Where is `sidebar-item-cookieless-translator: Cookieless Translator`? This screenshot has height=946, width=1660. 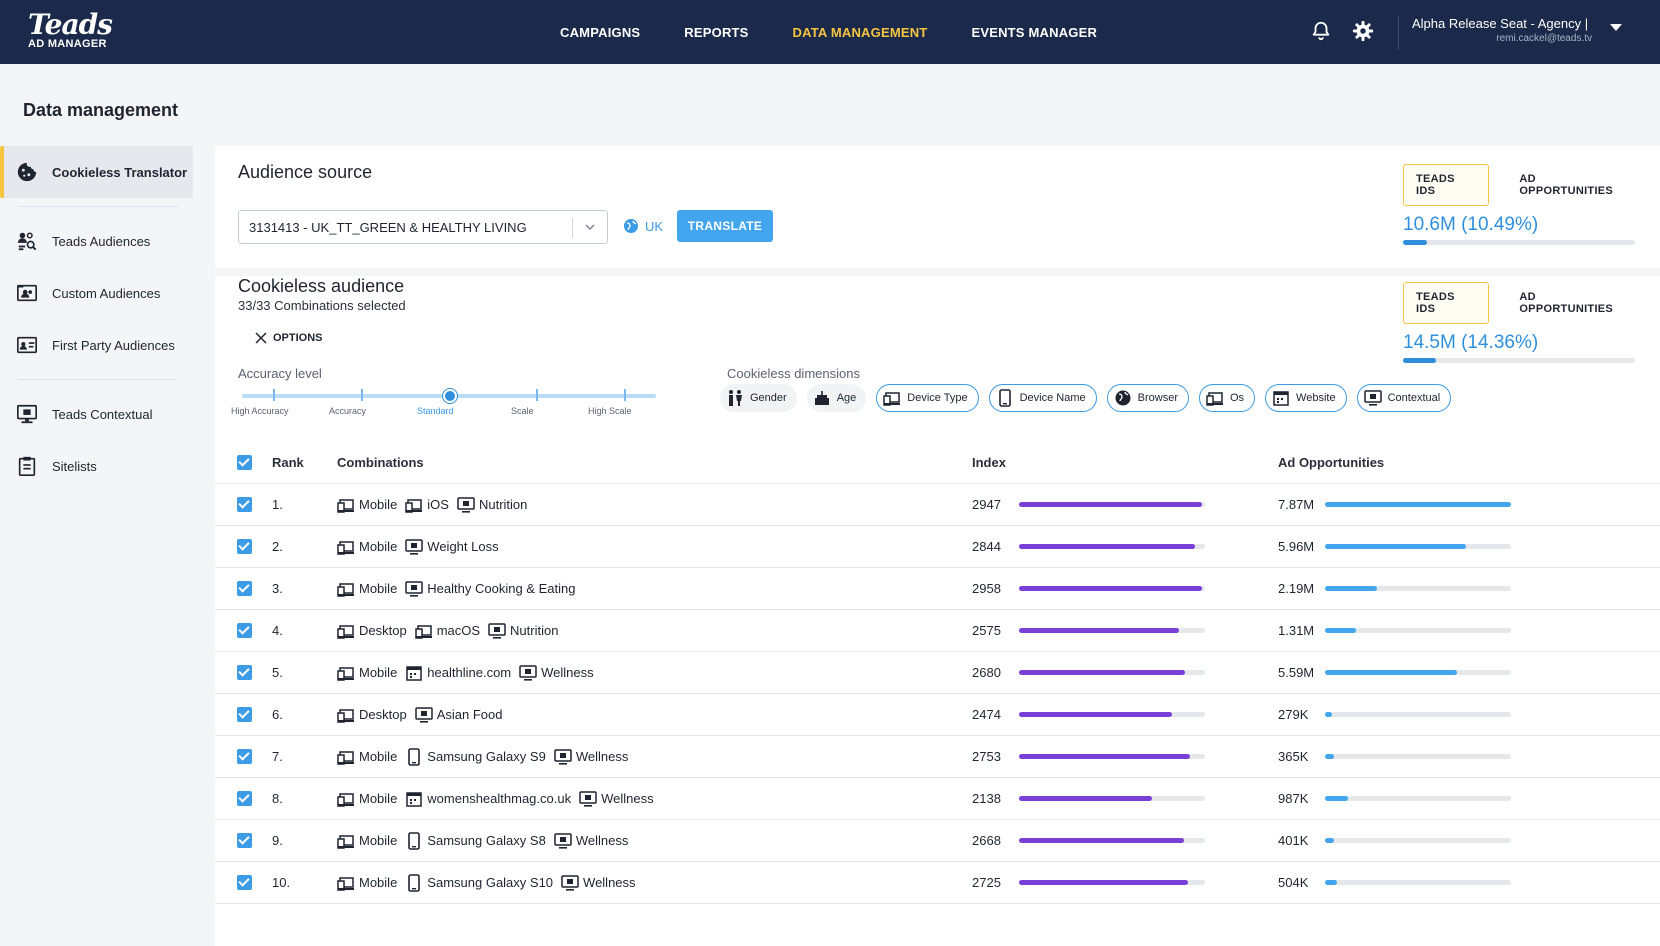 sidebar-item-cookieless-translator: Cookieless Translator is located at coordinates (96, 172).